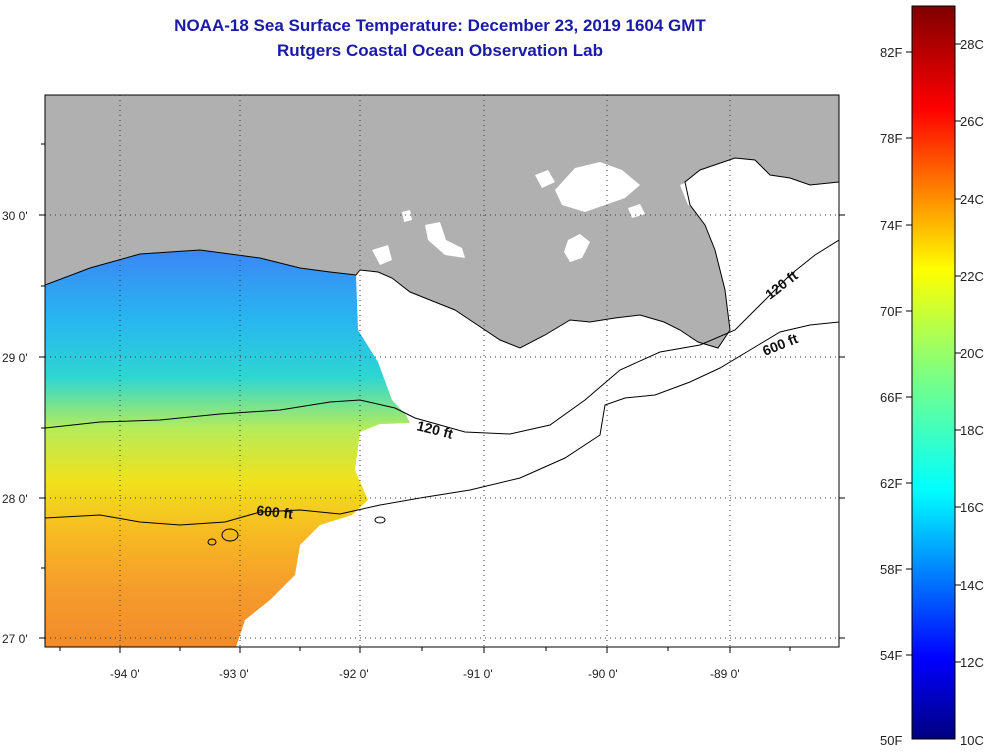 The width and height of the screenshot is (992, 754). What do you see at coordinates (15, 499) in the screenshot?
I see `lat-tick-label: 28 0'` at bounding box center [15, 499].